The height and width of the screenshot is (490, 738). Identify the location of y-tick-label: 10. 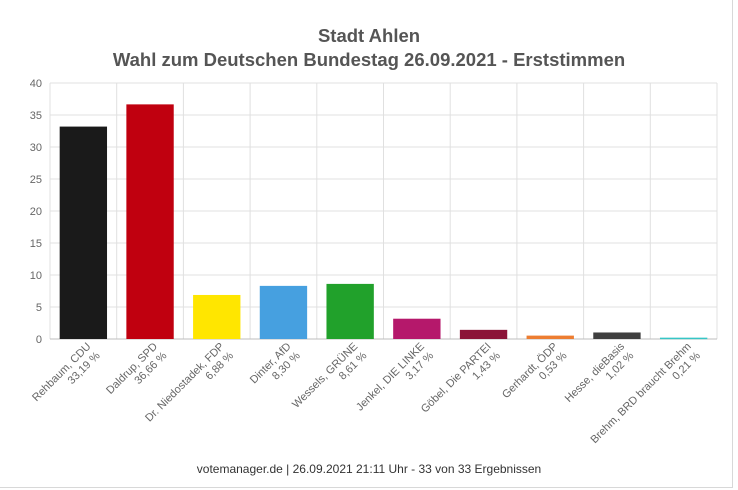
(36, 276).